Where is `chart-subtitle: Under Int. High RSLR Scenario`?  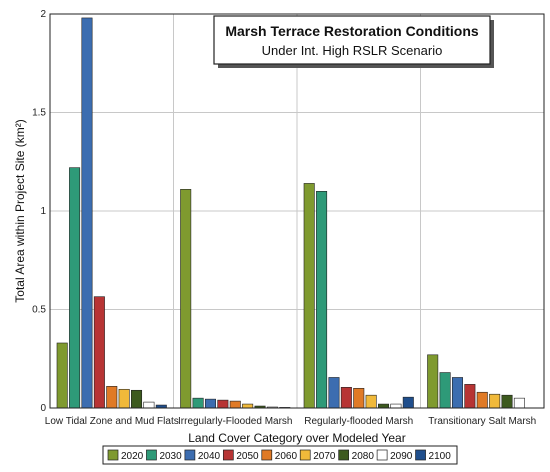
chart-subtitle: Under Int. High RSLR Scenario is located at coordinates (352, 50).